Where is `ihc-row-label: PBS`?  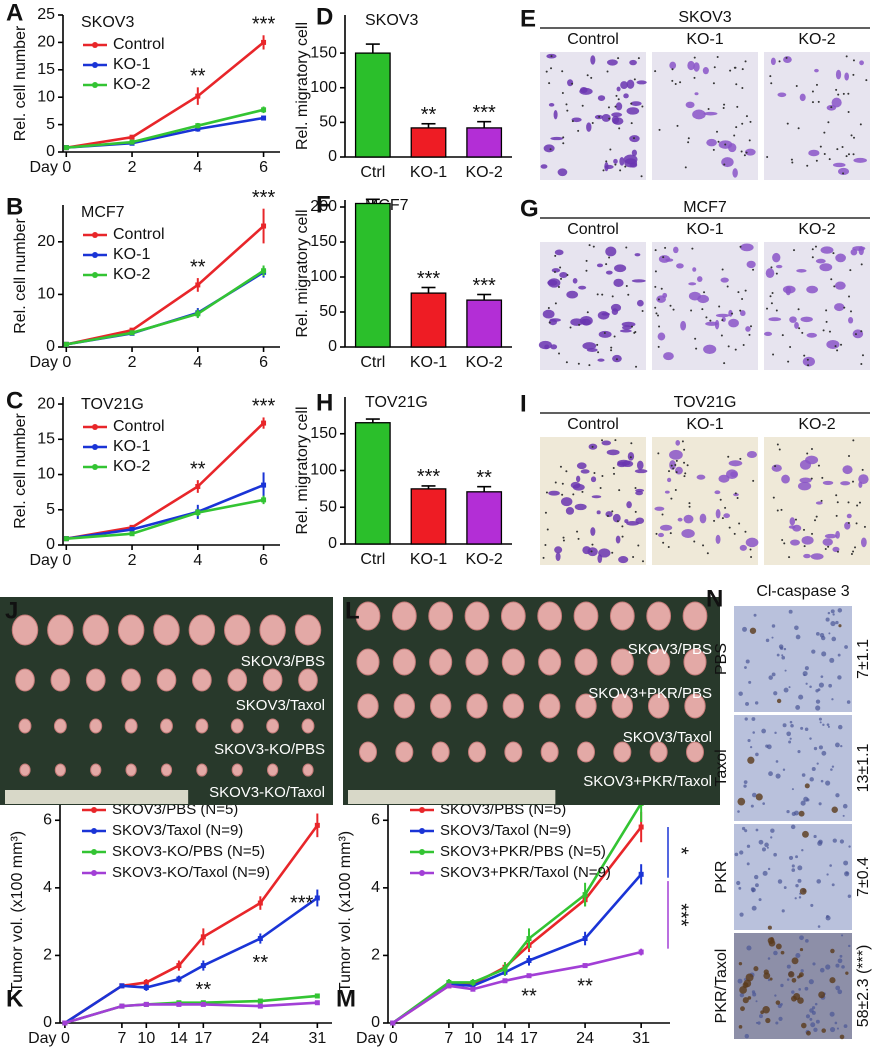 ihc-row-label: PBS is located at coordinates (721, 659).